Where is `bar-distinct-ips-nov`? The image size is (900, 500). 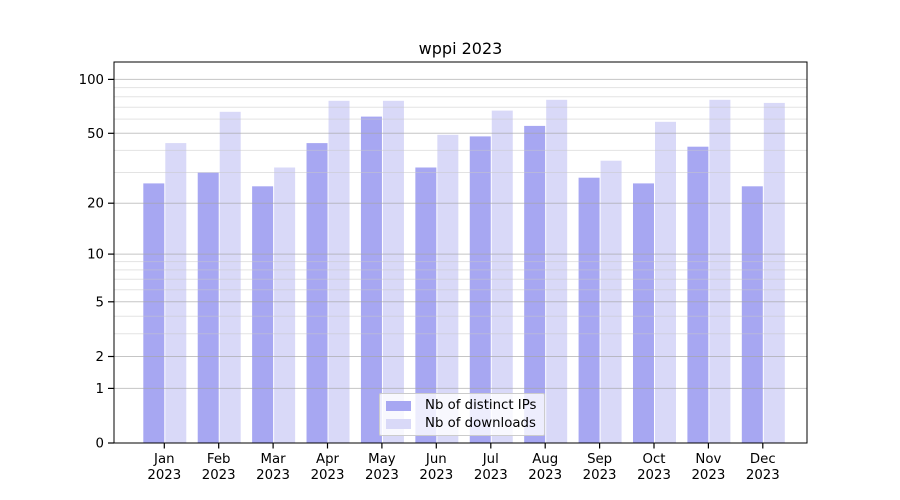
bar-distinct-ips-nov is located at coordinates (698, 294).